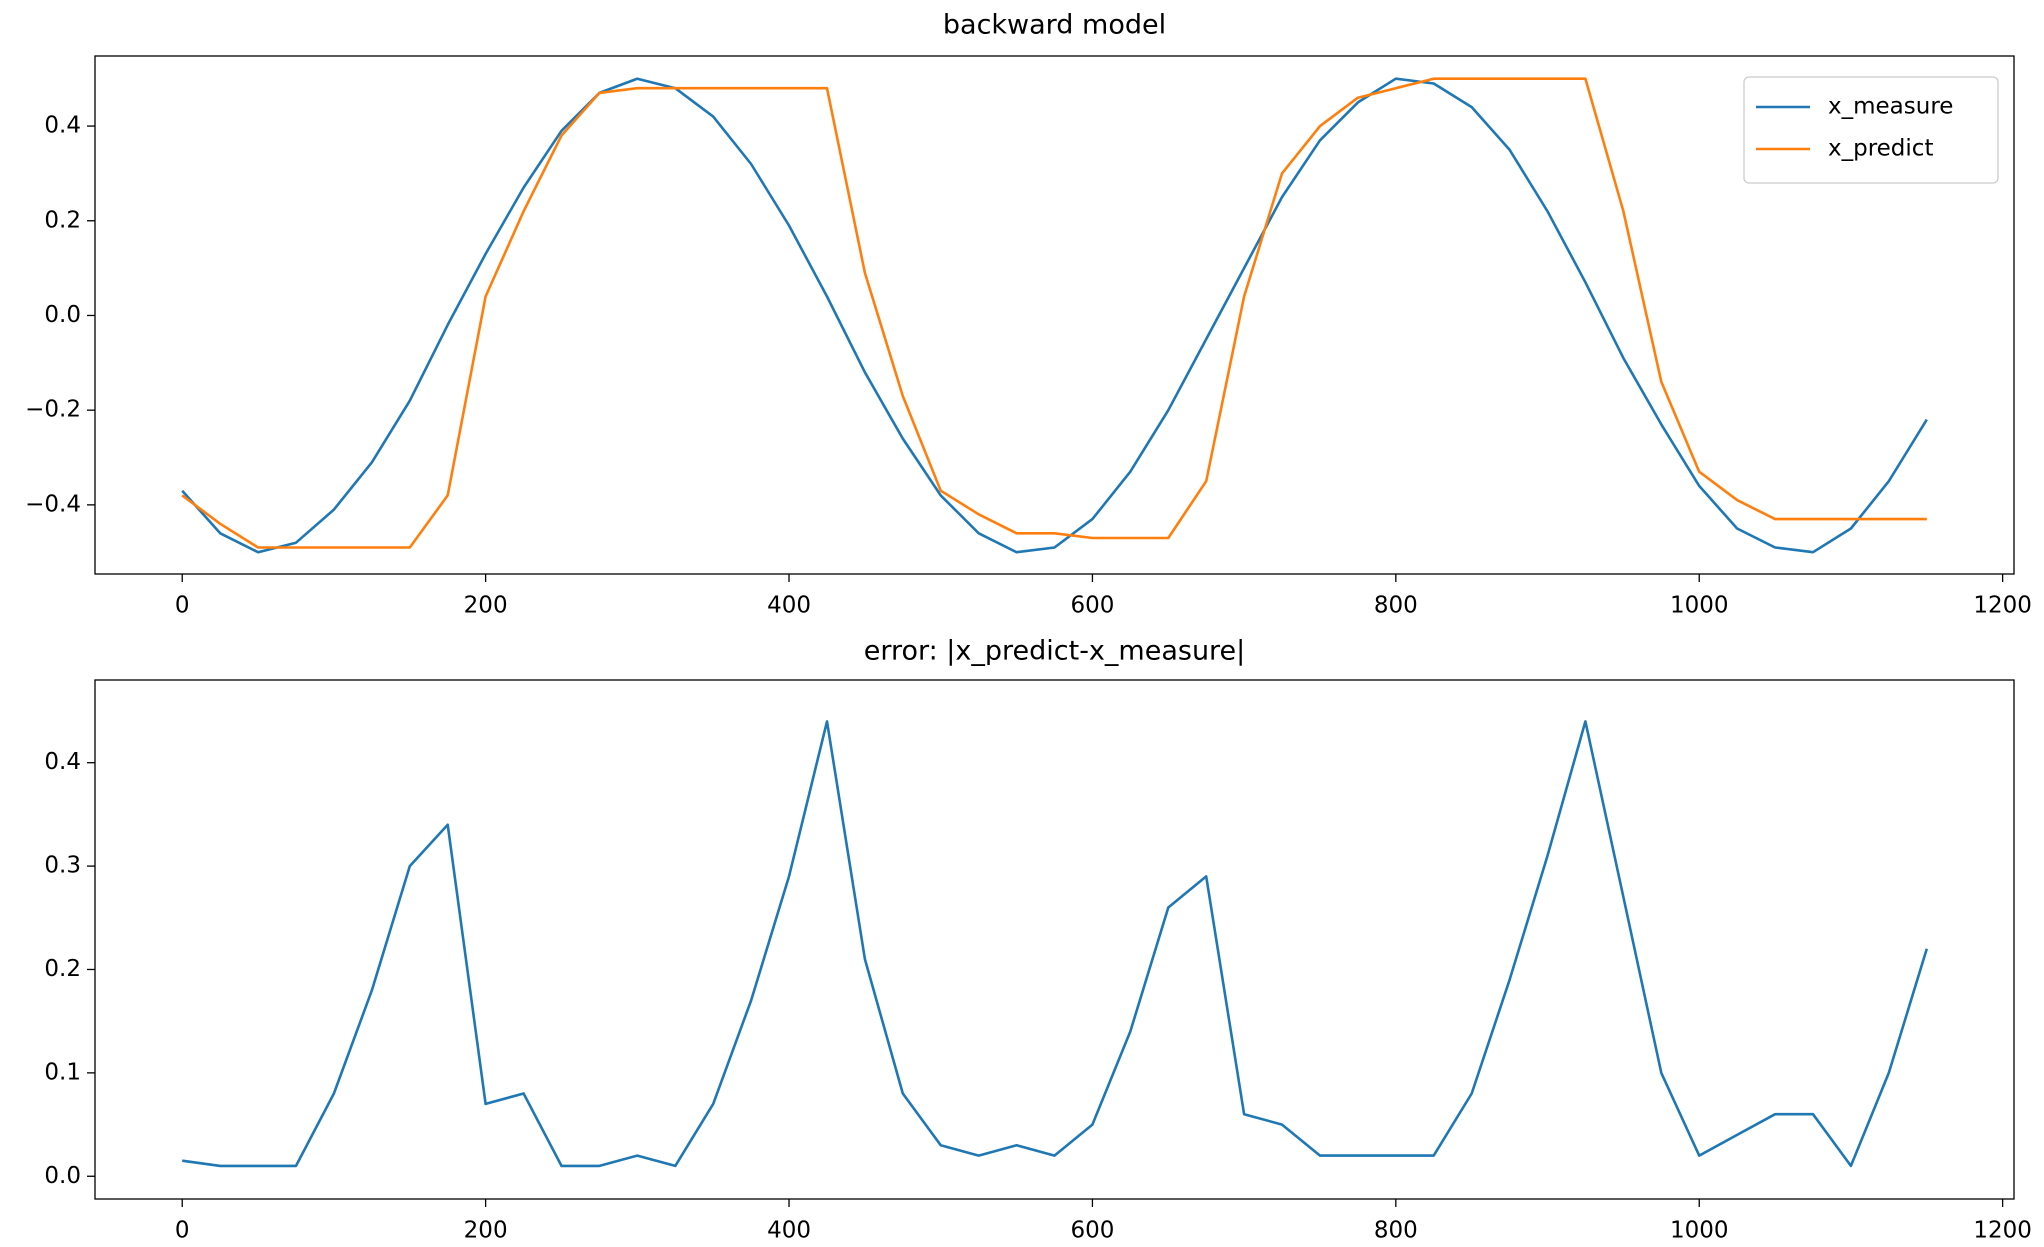 The width and height of the screenshot is (2044, 1247). I want to click on y-tick-label: 0.1, so click(62, 1072).